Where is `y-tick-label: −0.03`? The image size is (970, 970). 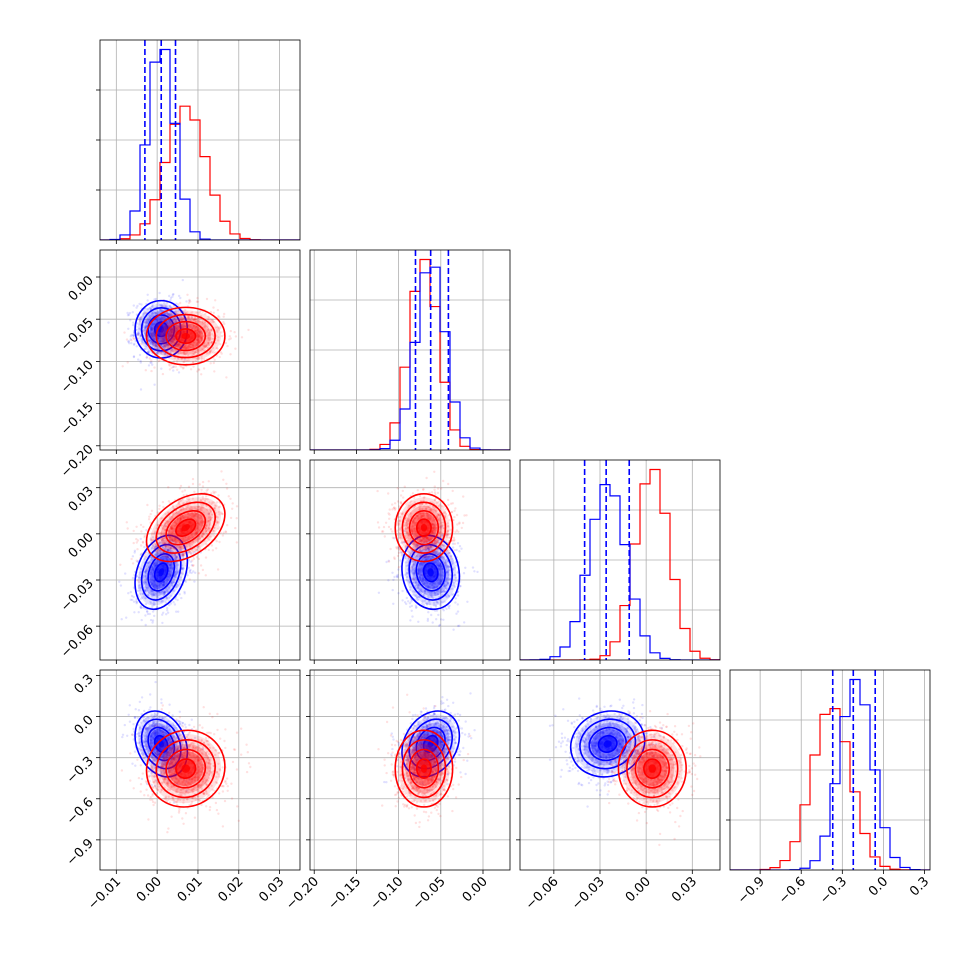
y-tick-label: −0.03 is located at coordinates (77, 595).